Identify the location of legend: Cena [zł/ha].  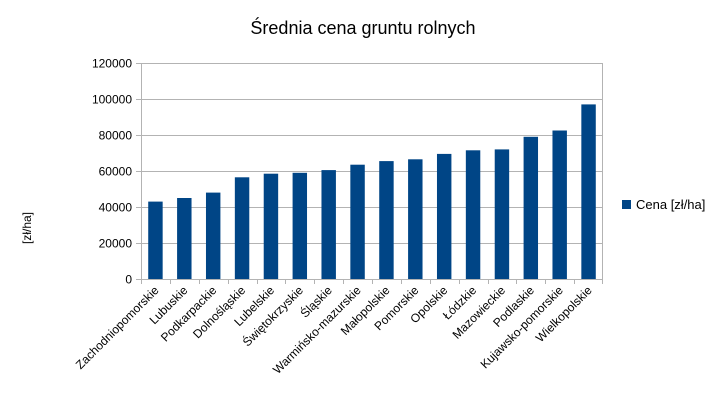
(663, 204).